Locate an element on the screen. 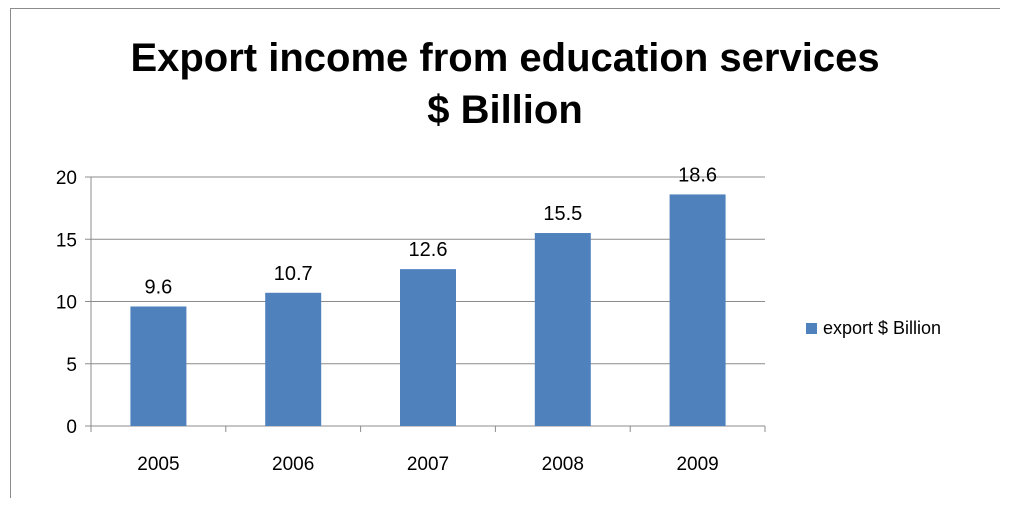  legend-swatch is located at coordinates (811, 328).